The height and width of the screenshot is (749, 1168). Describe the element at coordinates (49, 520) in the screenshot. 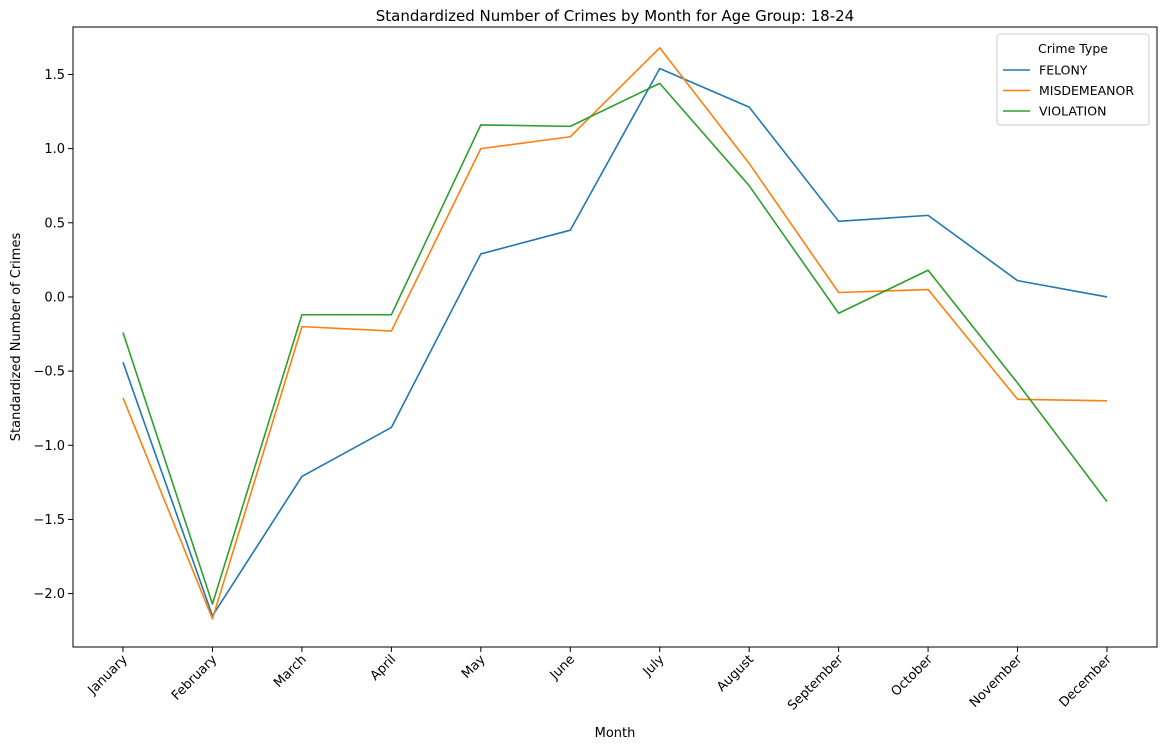

I see `y-tick-label: −1.5` at that location.